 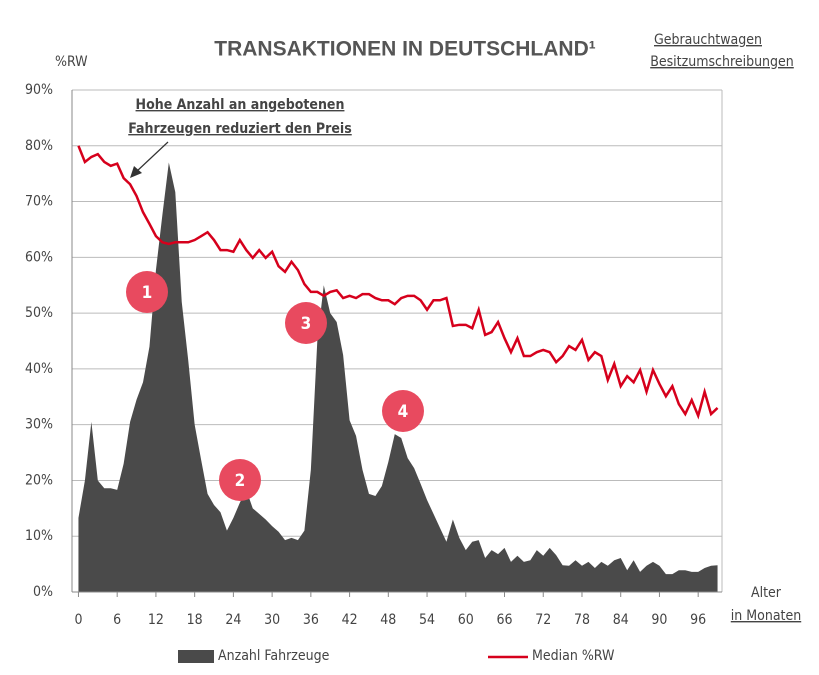 I want to click on x-tick-label: 30, so click(x=272, y=620).